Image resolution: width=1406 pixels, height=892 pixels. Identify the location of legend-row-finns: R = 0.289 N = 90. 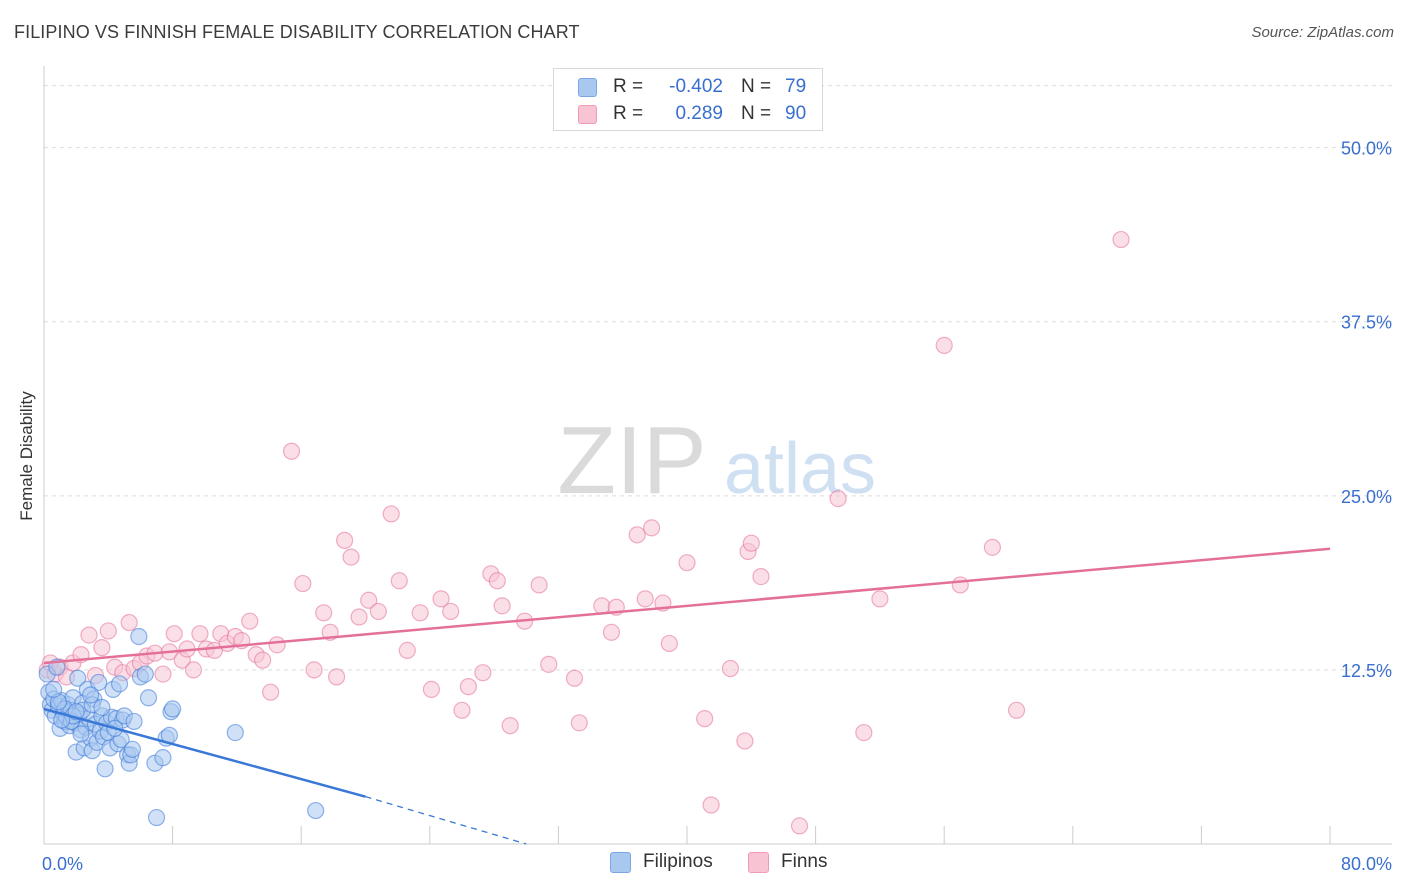
(692, 114).